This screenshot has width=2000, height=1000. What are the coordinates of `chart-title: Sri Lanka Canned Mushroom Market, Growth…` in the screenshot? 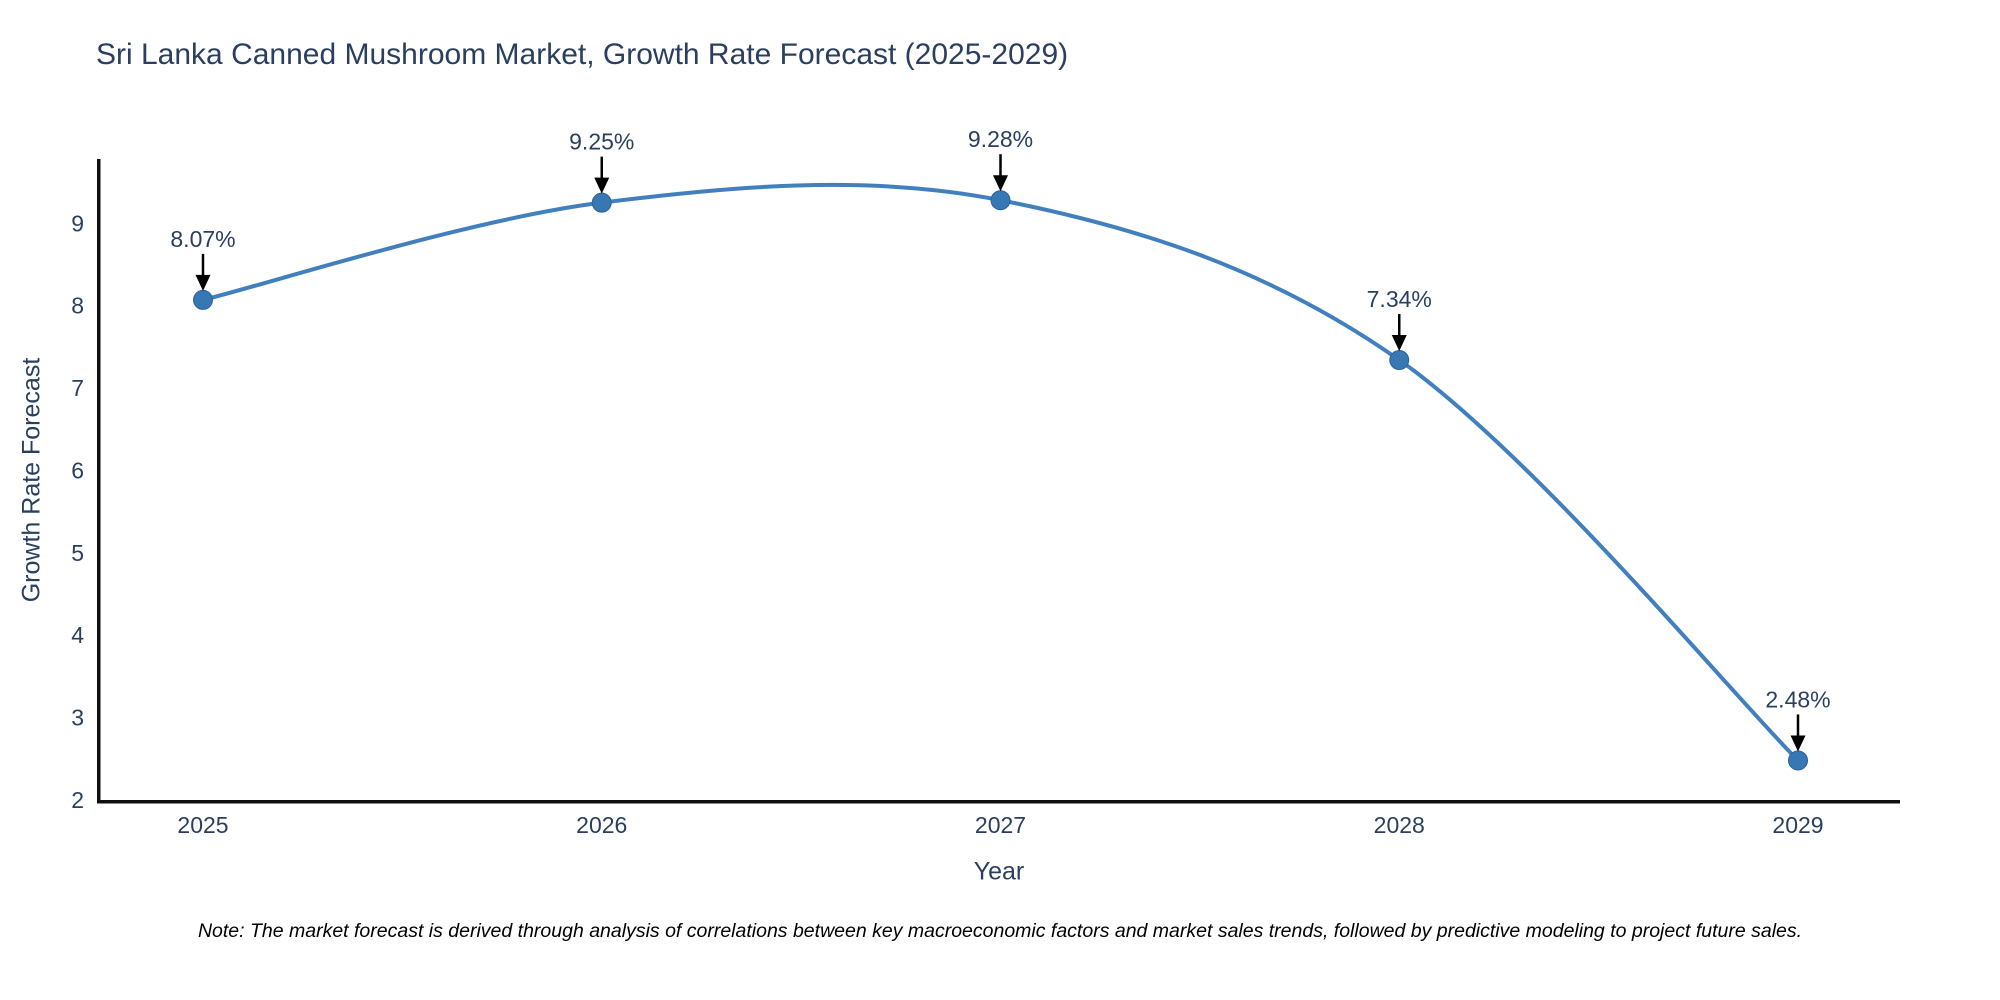 It's located at (582, 54).